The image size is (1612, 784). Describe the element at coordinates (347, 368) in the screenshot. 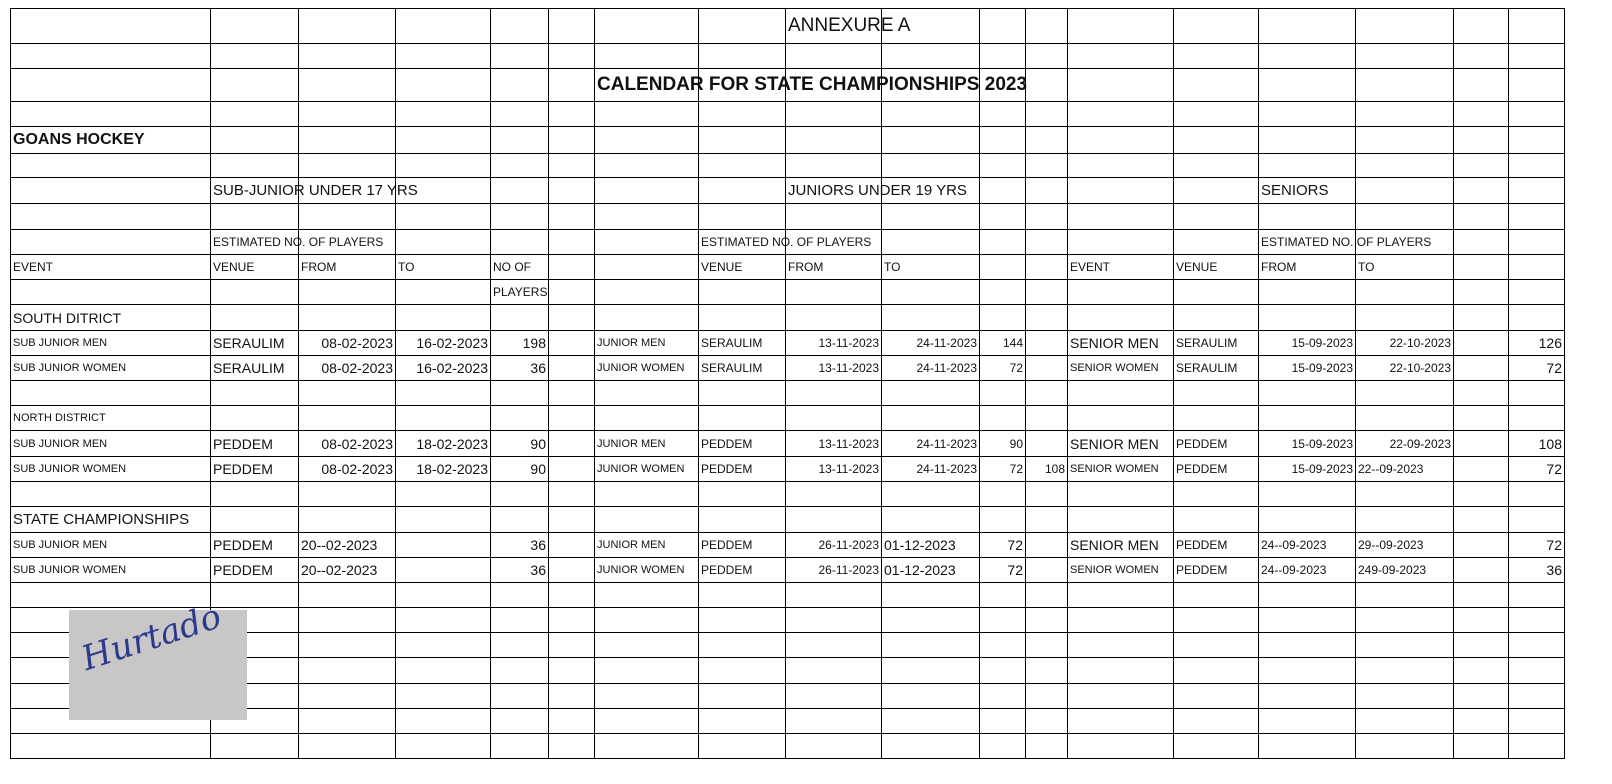

I see `cell: 08-02-2023` at that location.